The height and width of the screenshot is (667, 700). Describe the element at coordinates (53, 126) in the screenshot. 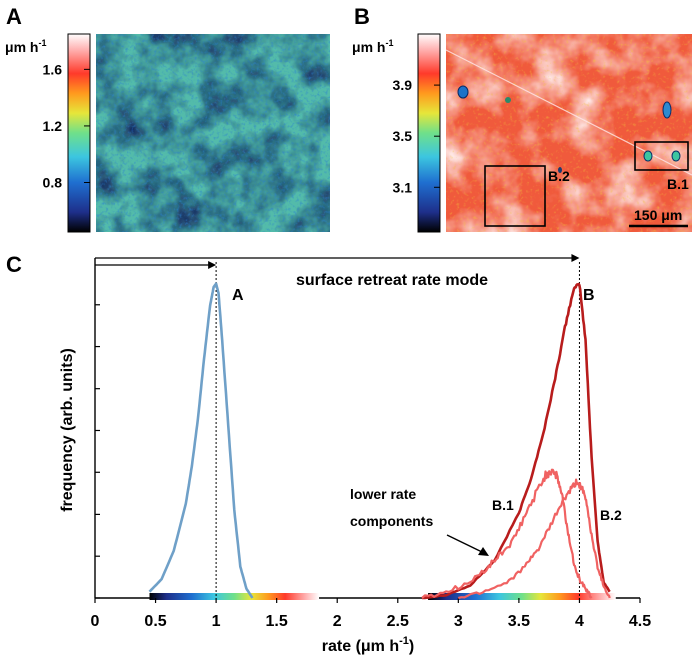

I see `colorbar-tick-label: 1.2` at that location.